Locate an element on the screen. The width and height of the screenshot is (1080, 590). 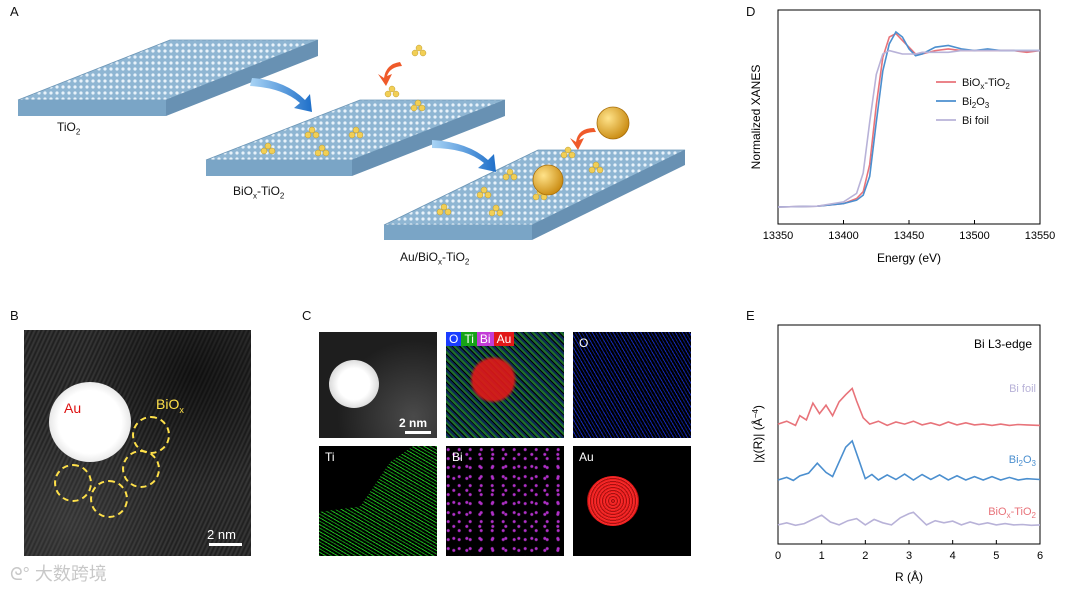
caption-tio2: TiO2 is located at coordinates (69, 128).